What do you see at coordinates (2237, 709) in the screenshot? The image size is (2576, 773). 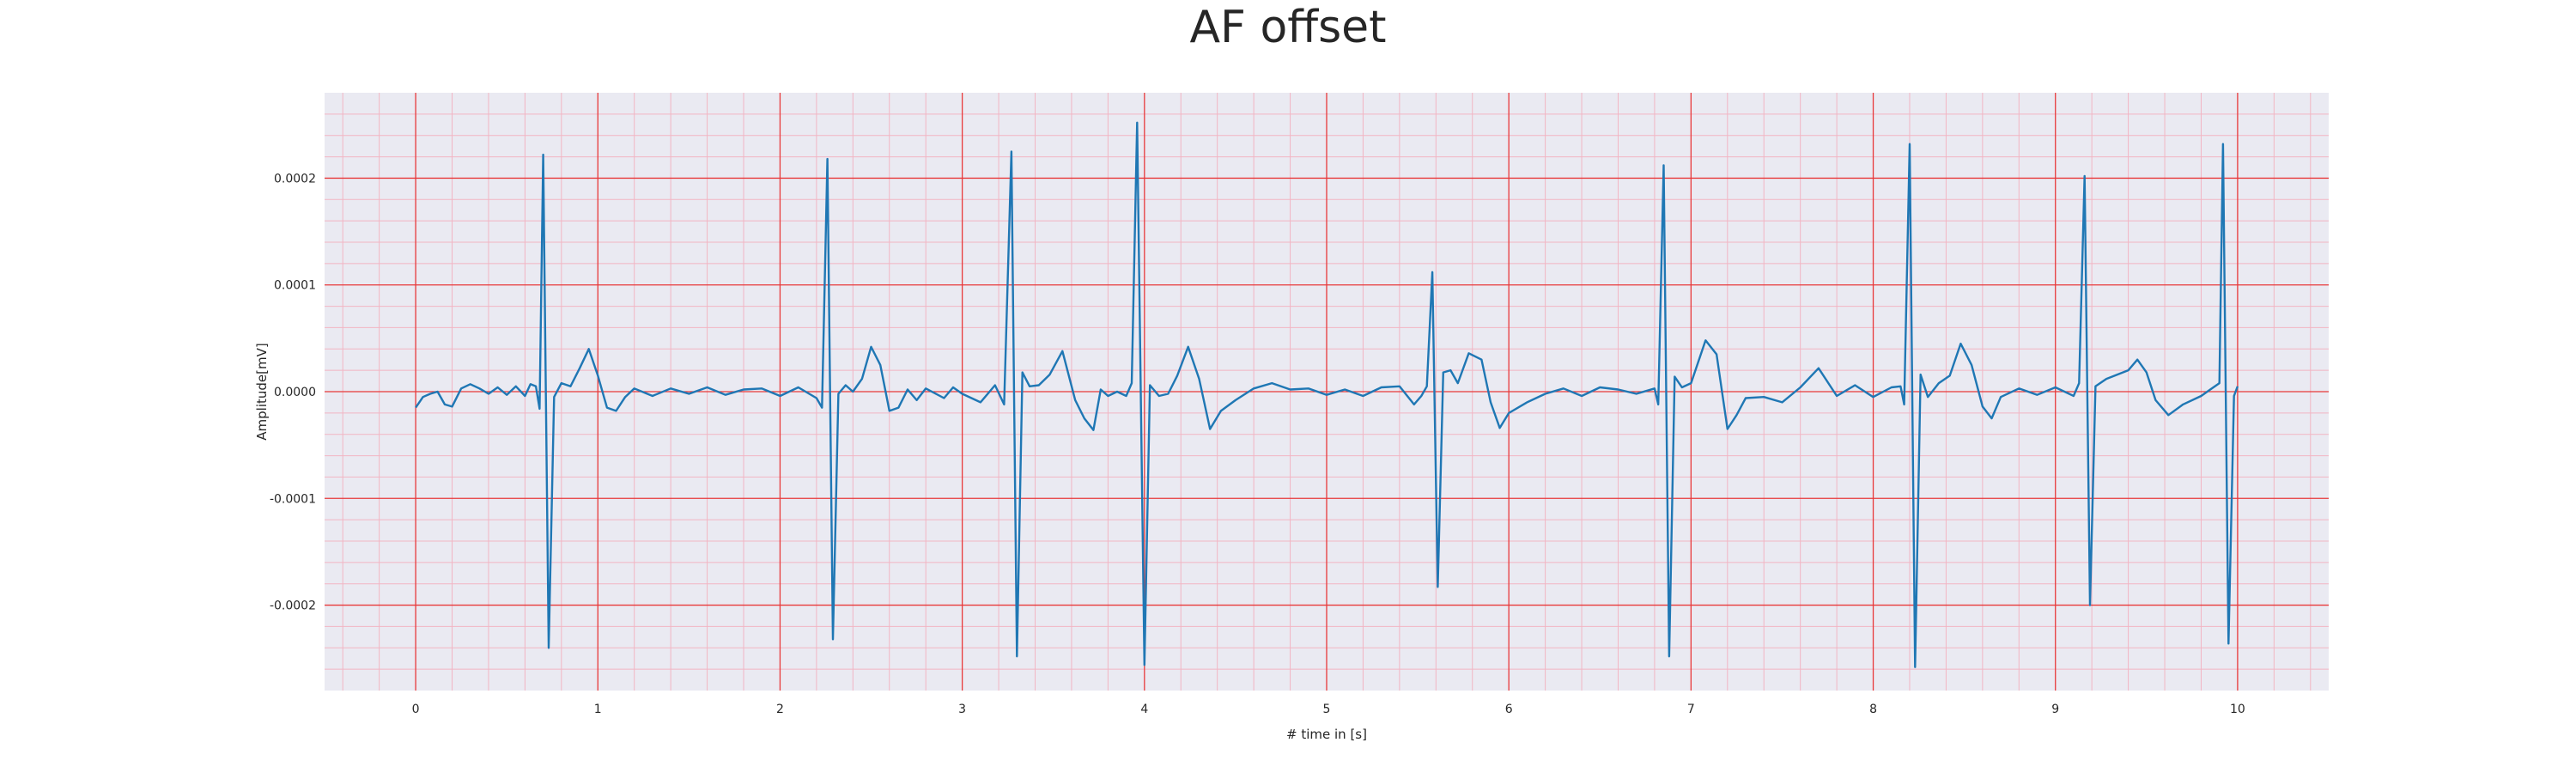 I see `x-tick-label: 10` at bounding box center [2237, 709].